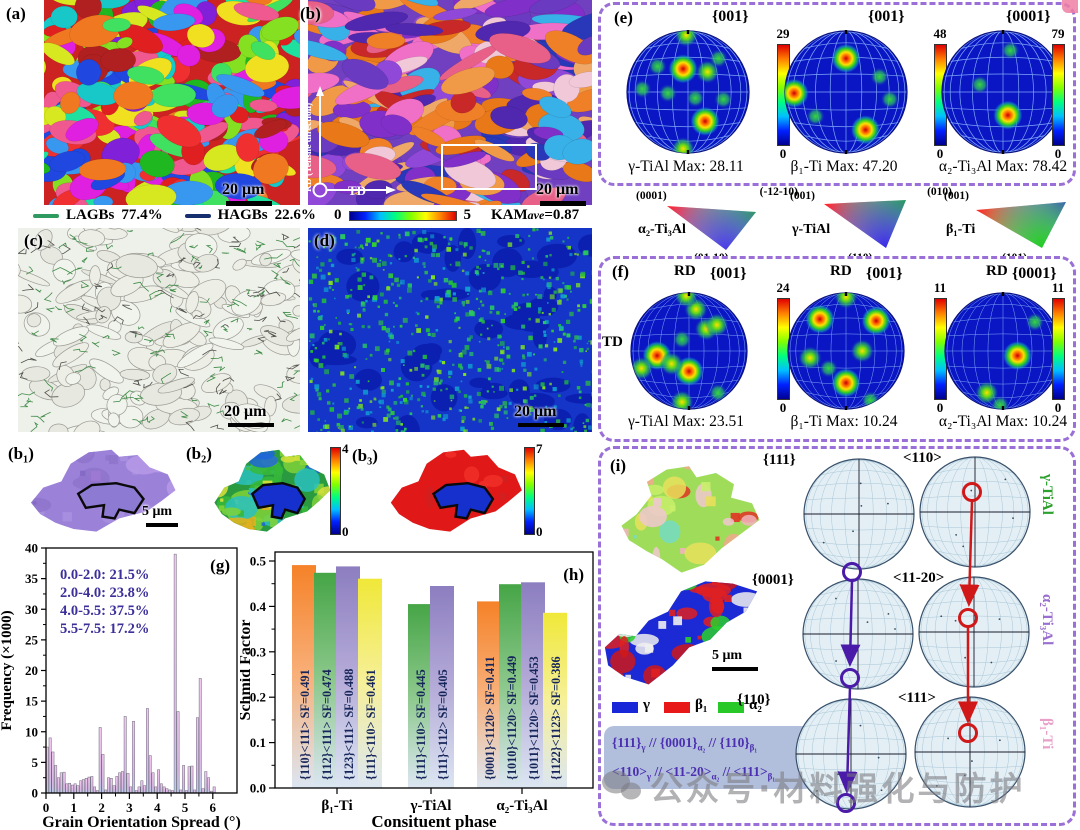 The width and height of the screenshot is (1080, 830). Describe the element at coordinates (735, 669) in the screenshot. I see `scalebar-i-bar` at that location.